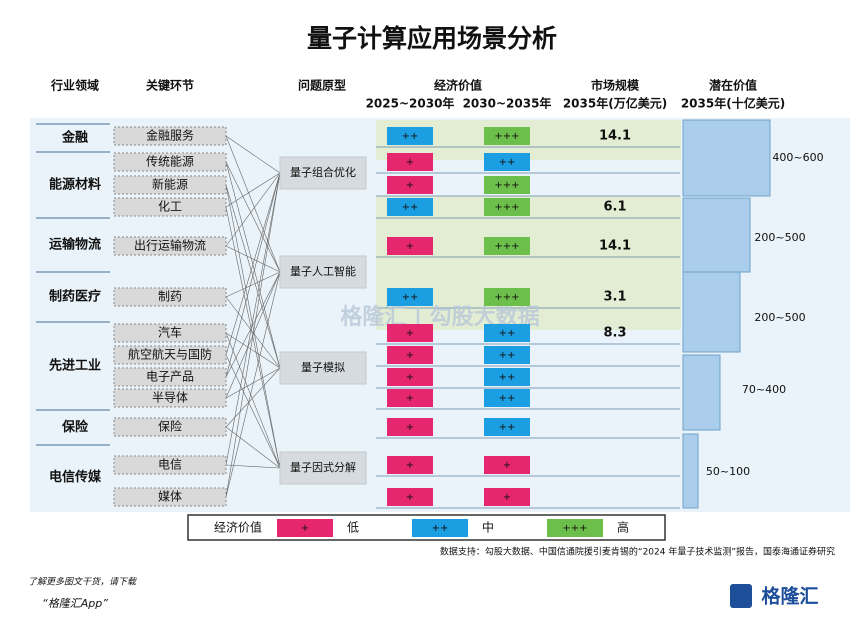 Image resolution: width=864 pixels, height=634 pixels. What do you see at coordinates (797, 157) in the screenshot?
I see `potential-label: 400~600` at bounding box center [797, 157].